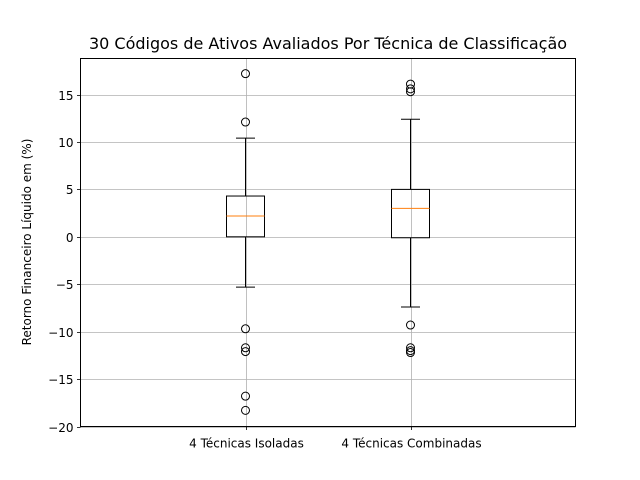 This screenshot has width=640, height=480. I want to click on y-tick-label: 10, so click(65, 143).